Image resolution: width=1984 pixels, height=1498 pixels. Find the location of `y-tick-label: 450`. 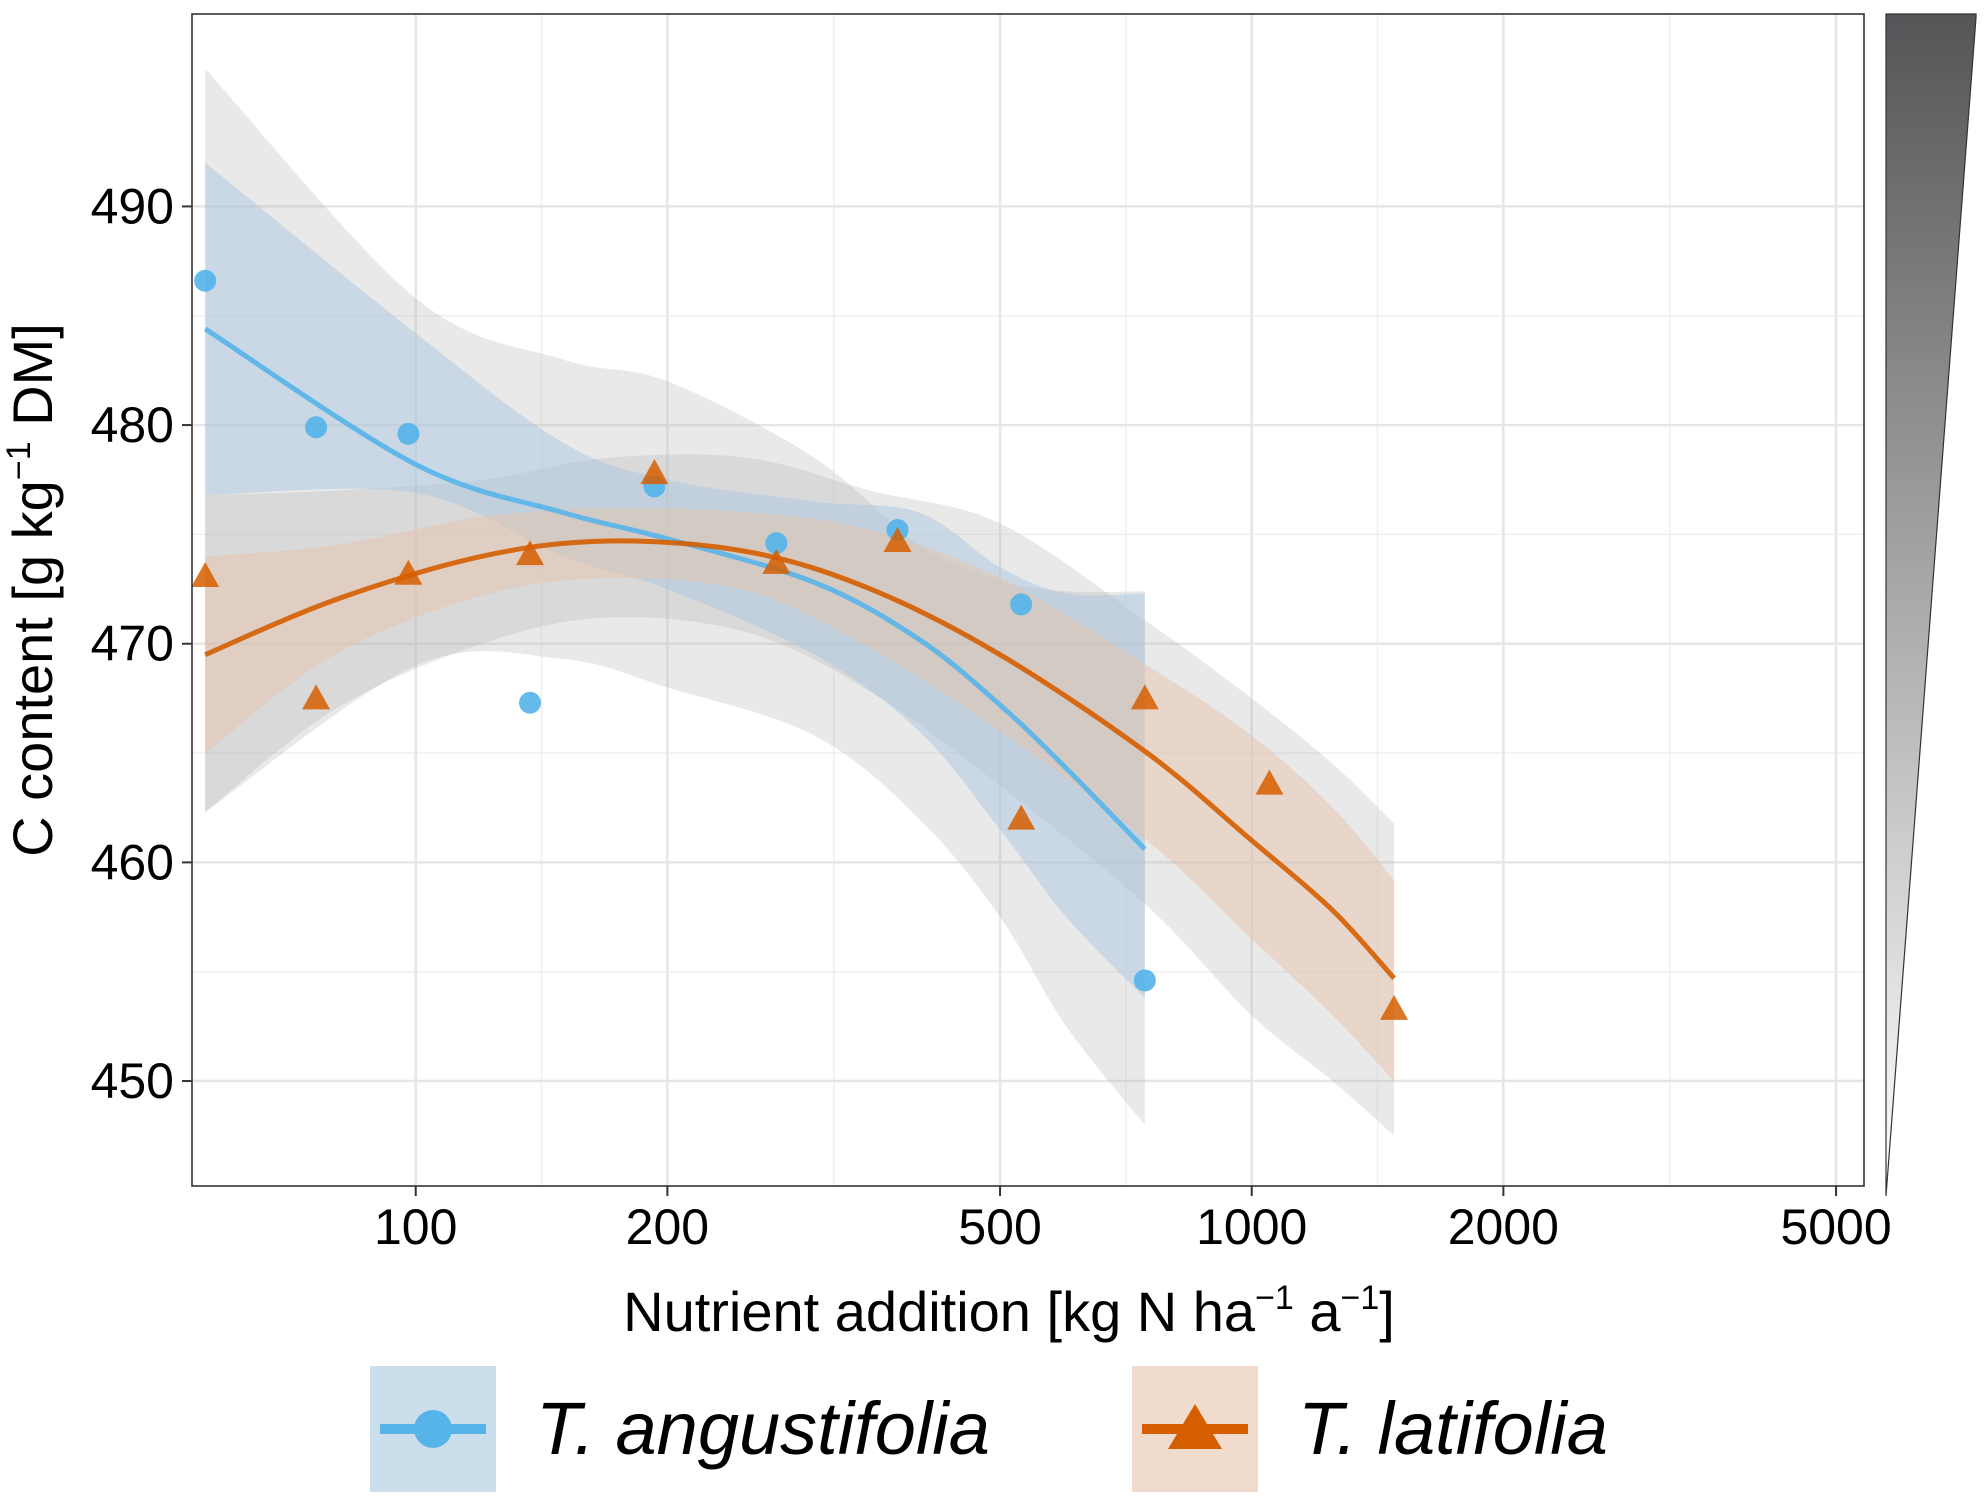

y-tick-label: 450 is located at coordinates (132, 1081).